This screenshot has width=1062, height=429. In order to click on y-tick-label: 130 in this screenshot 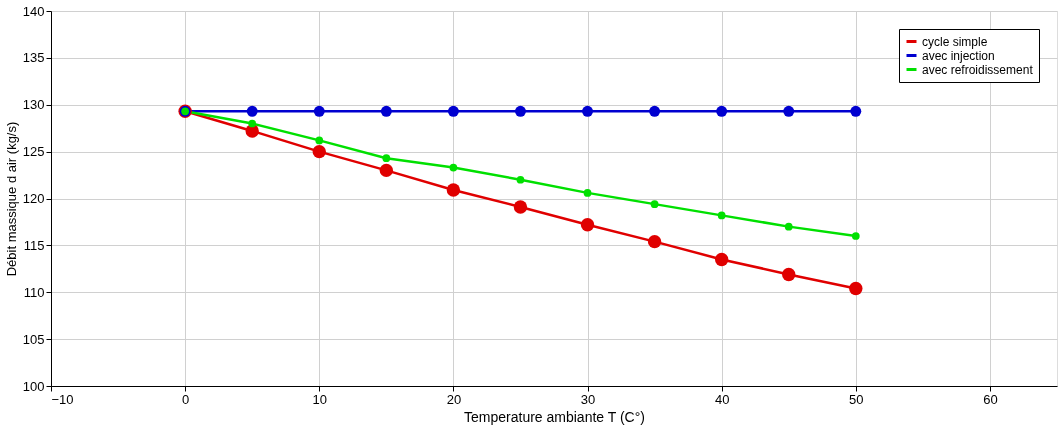, I will do `click(33, 105)`.